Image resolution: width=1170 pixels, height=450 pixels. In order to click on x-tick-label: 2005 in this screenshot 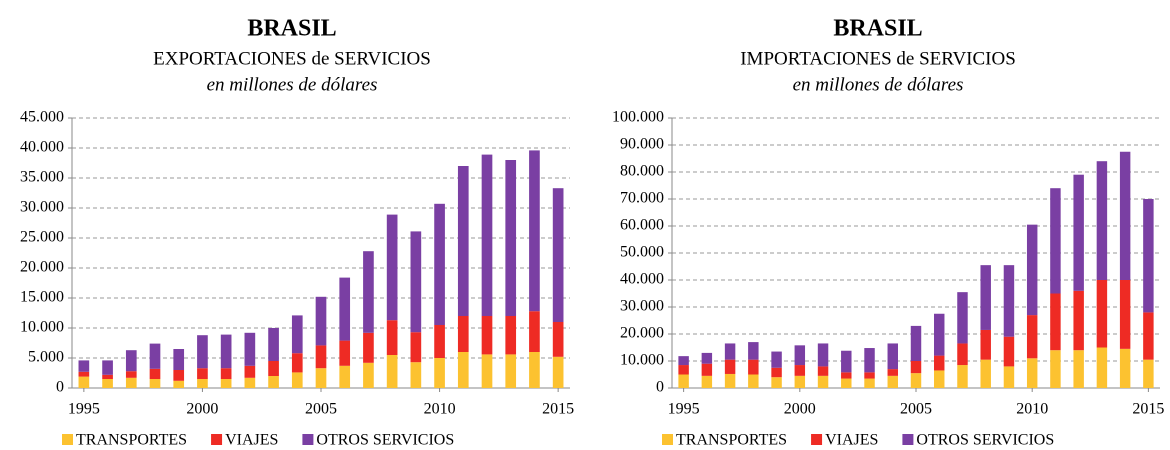, I will do `click(916, 409)`.